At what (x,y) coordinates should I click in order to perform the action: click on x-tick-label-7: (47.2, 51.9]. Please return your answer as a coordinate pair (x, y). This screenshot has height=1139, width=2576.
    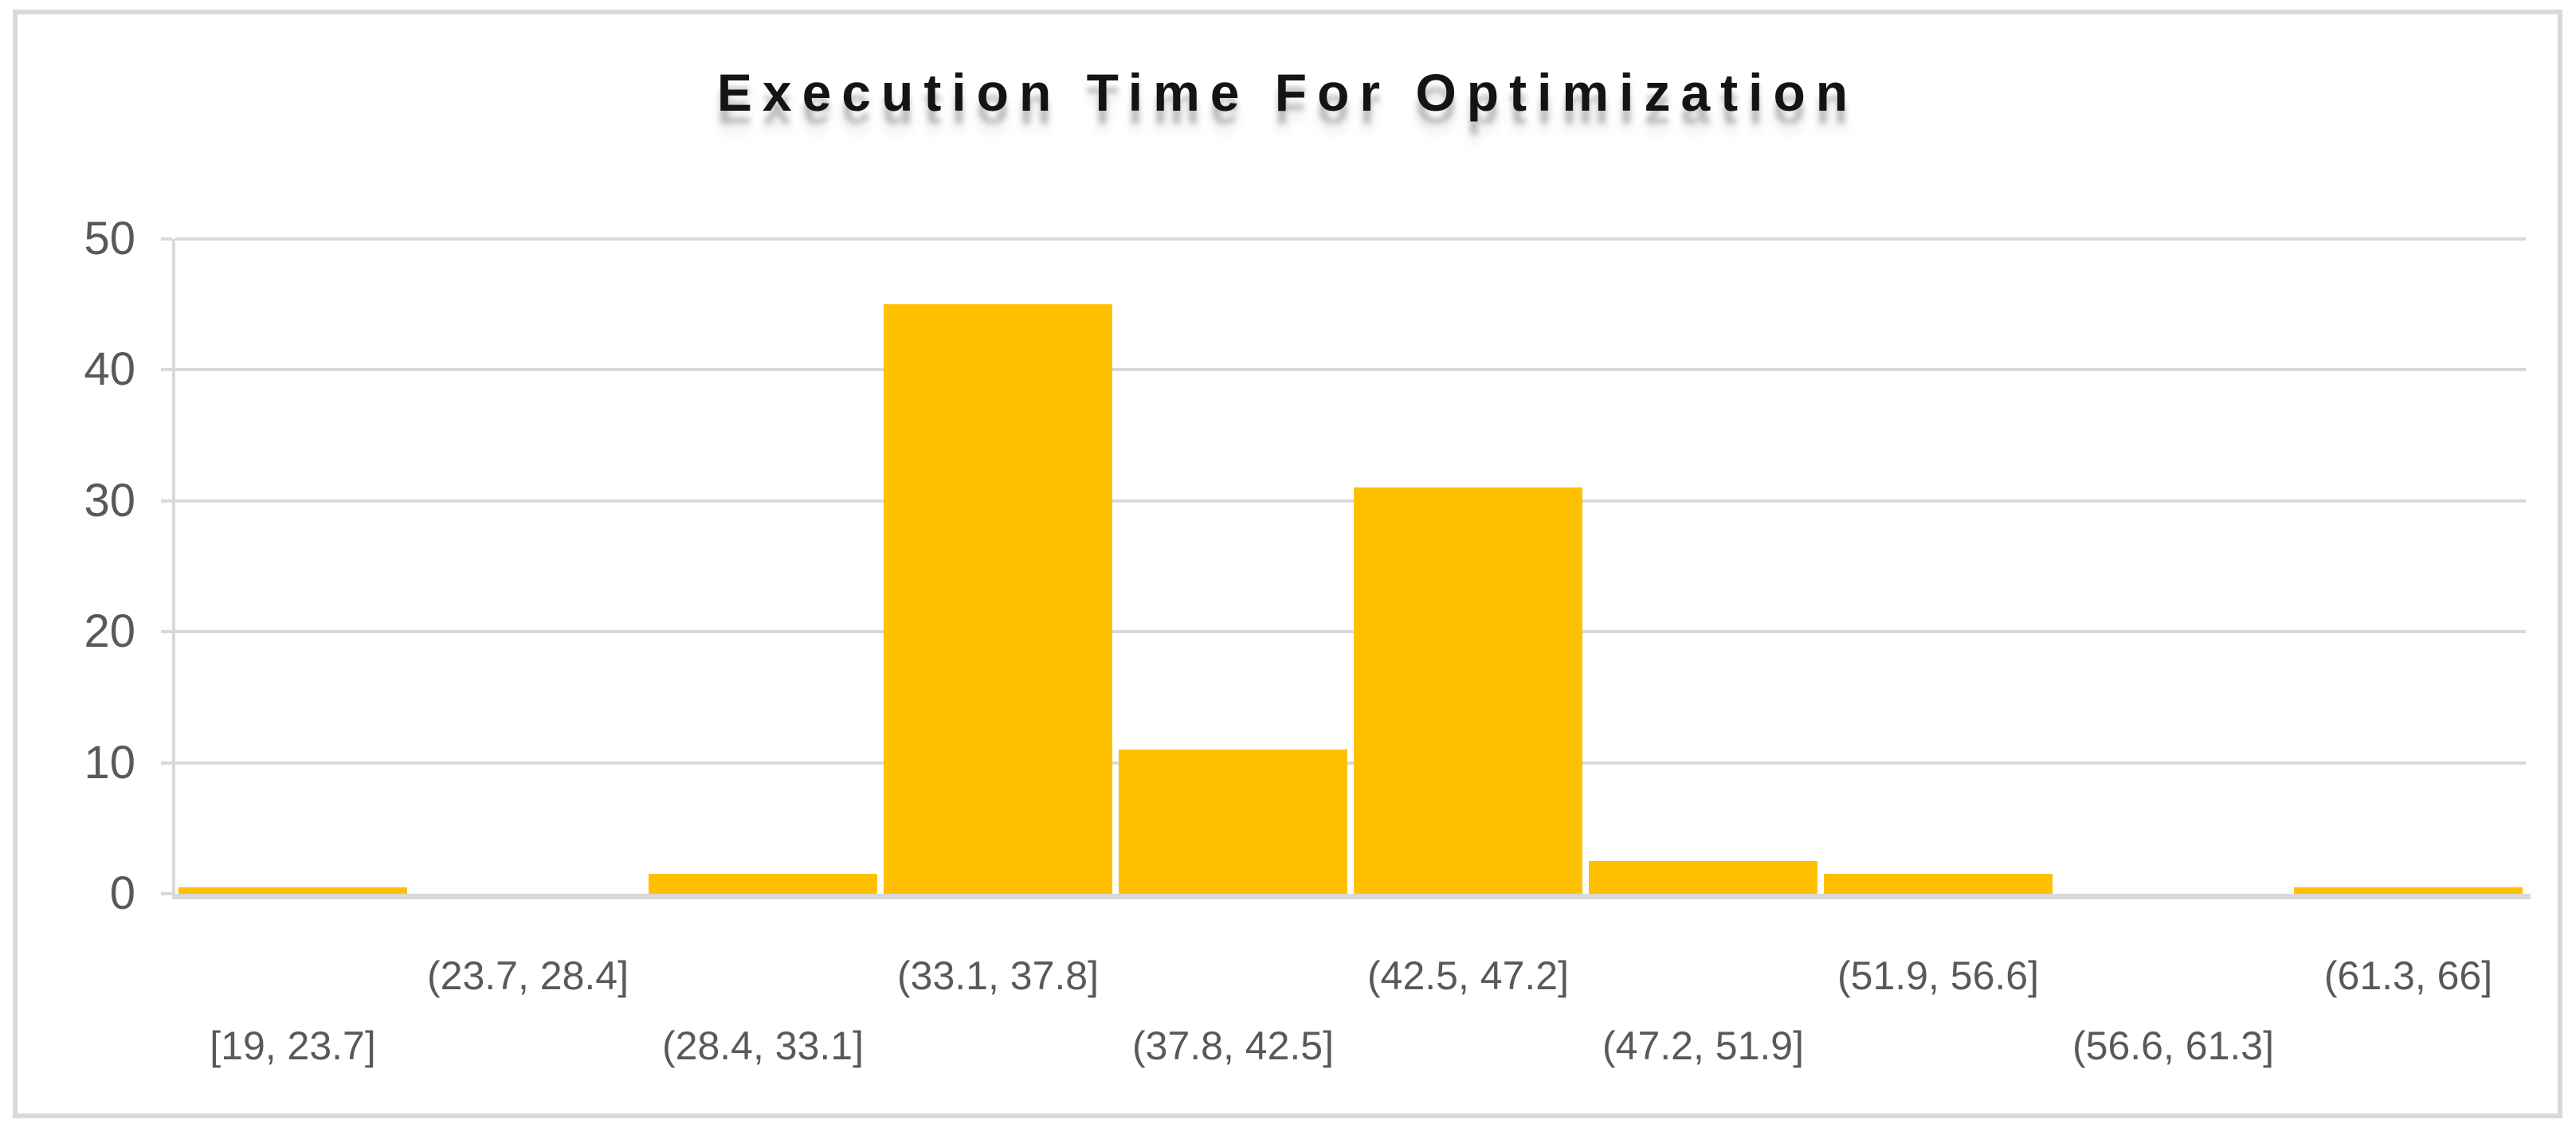
    Looking at the image, I should click on (1703, 1046).